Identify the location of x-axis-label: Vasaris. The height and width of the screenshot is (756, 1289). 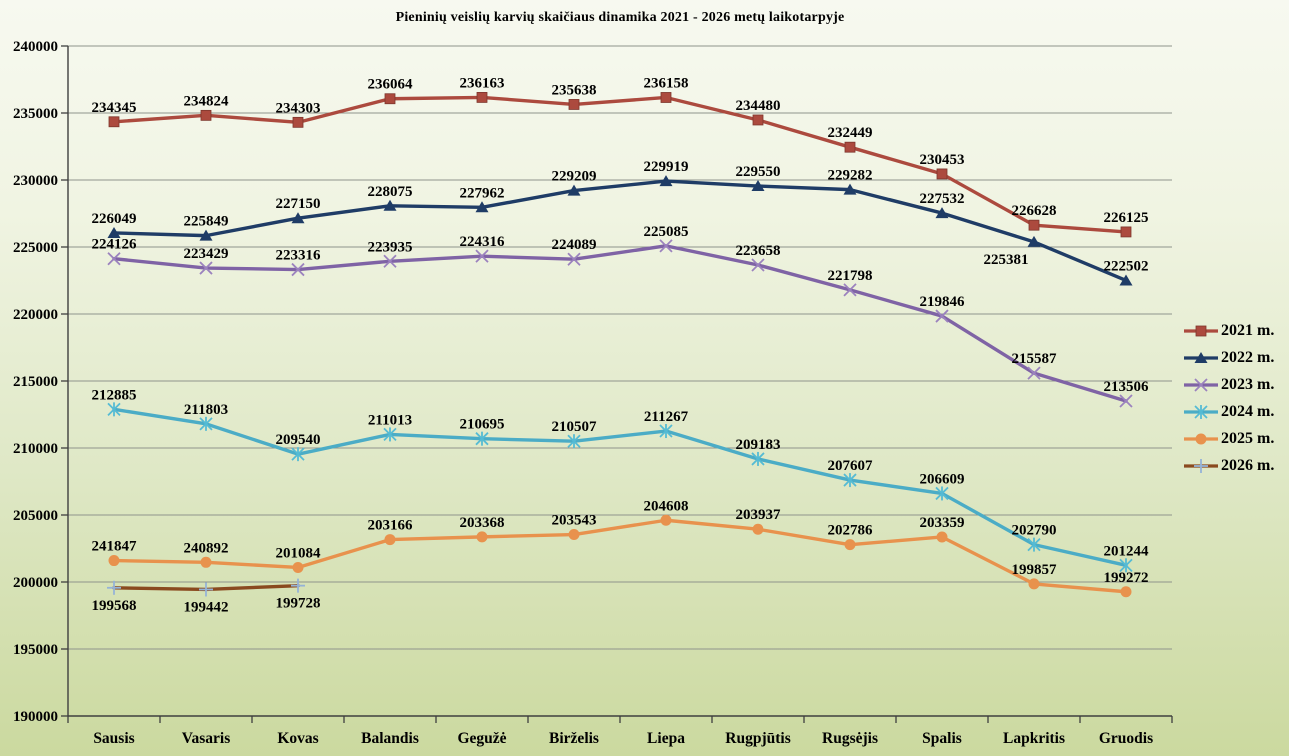
(206, 738).